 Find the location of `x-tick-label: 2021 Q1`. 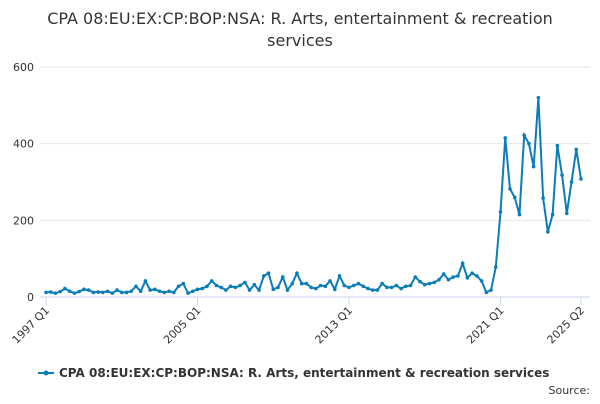

x-tick-label: 2021 Q1 is located at coordinates (485, 325).